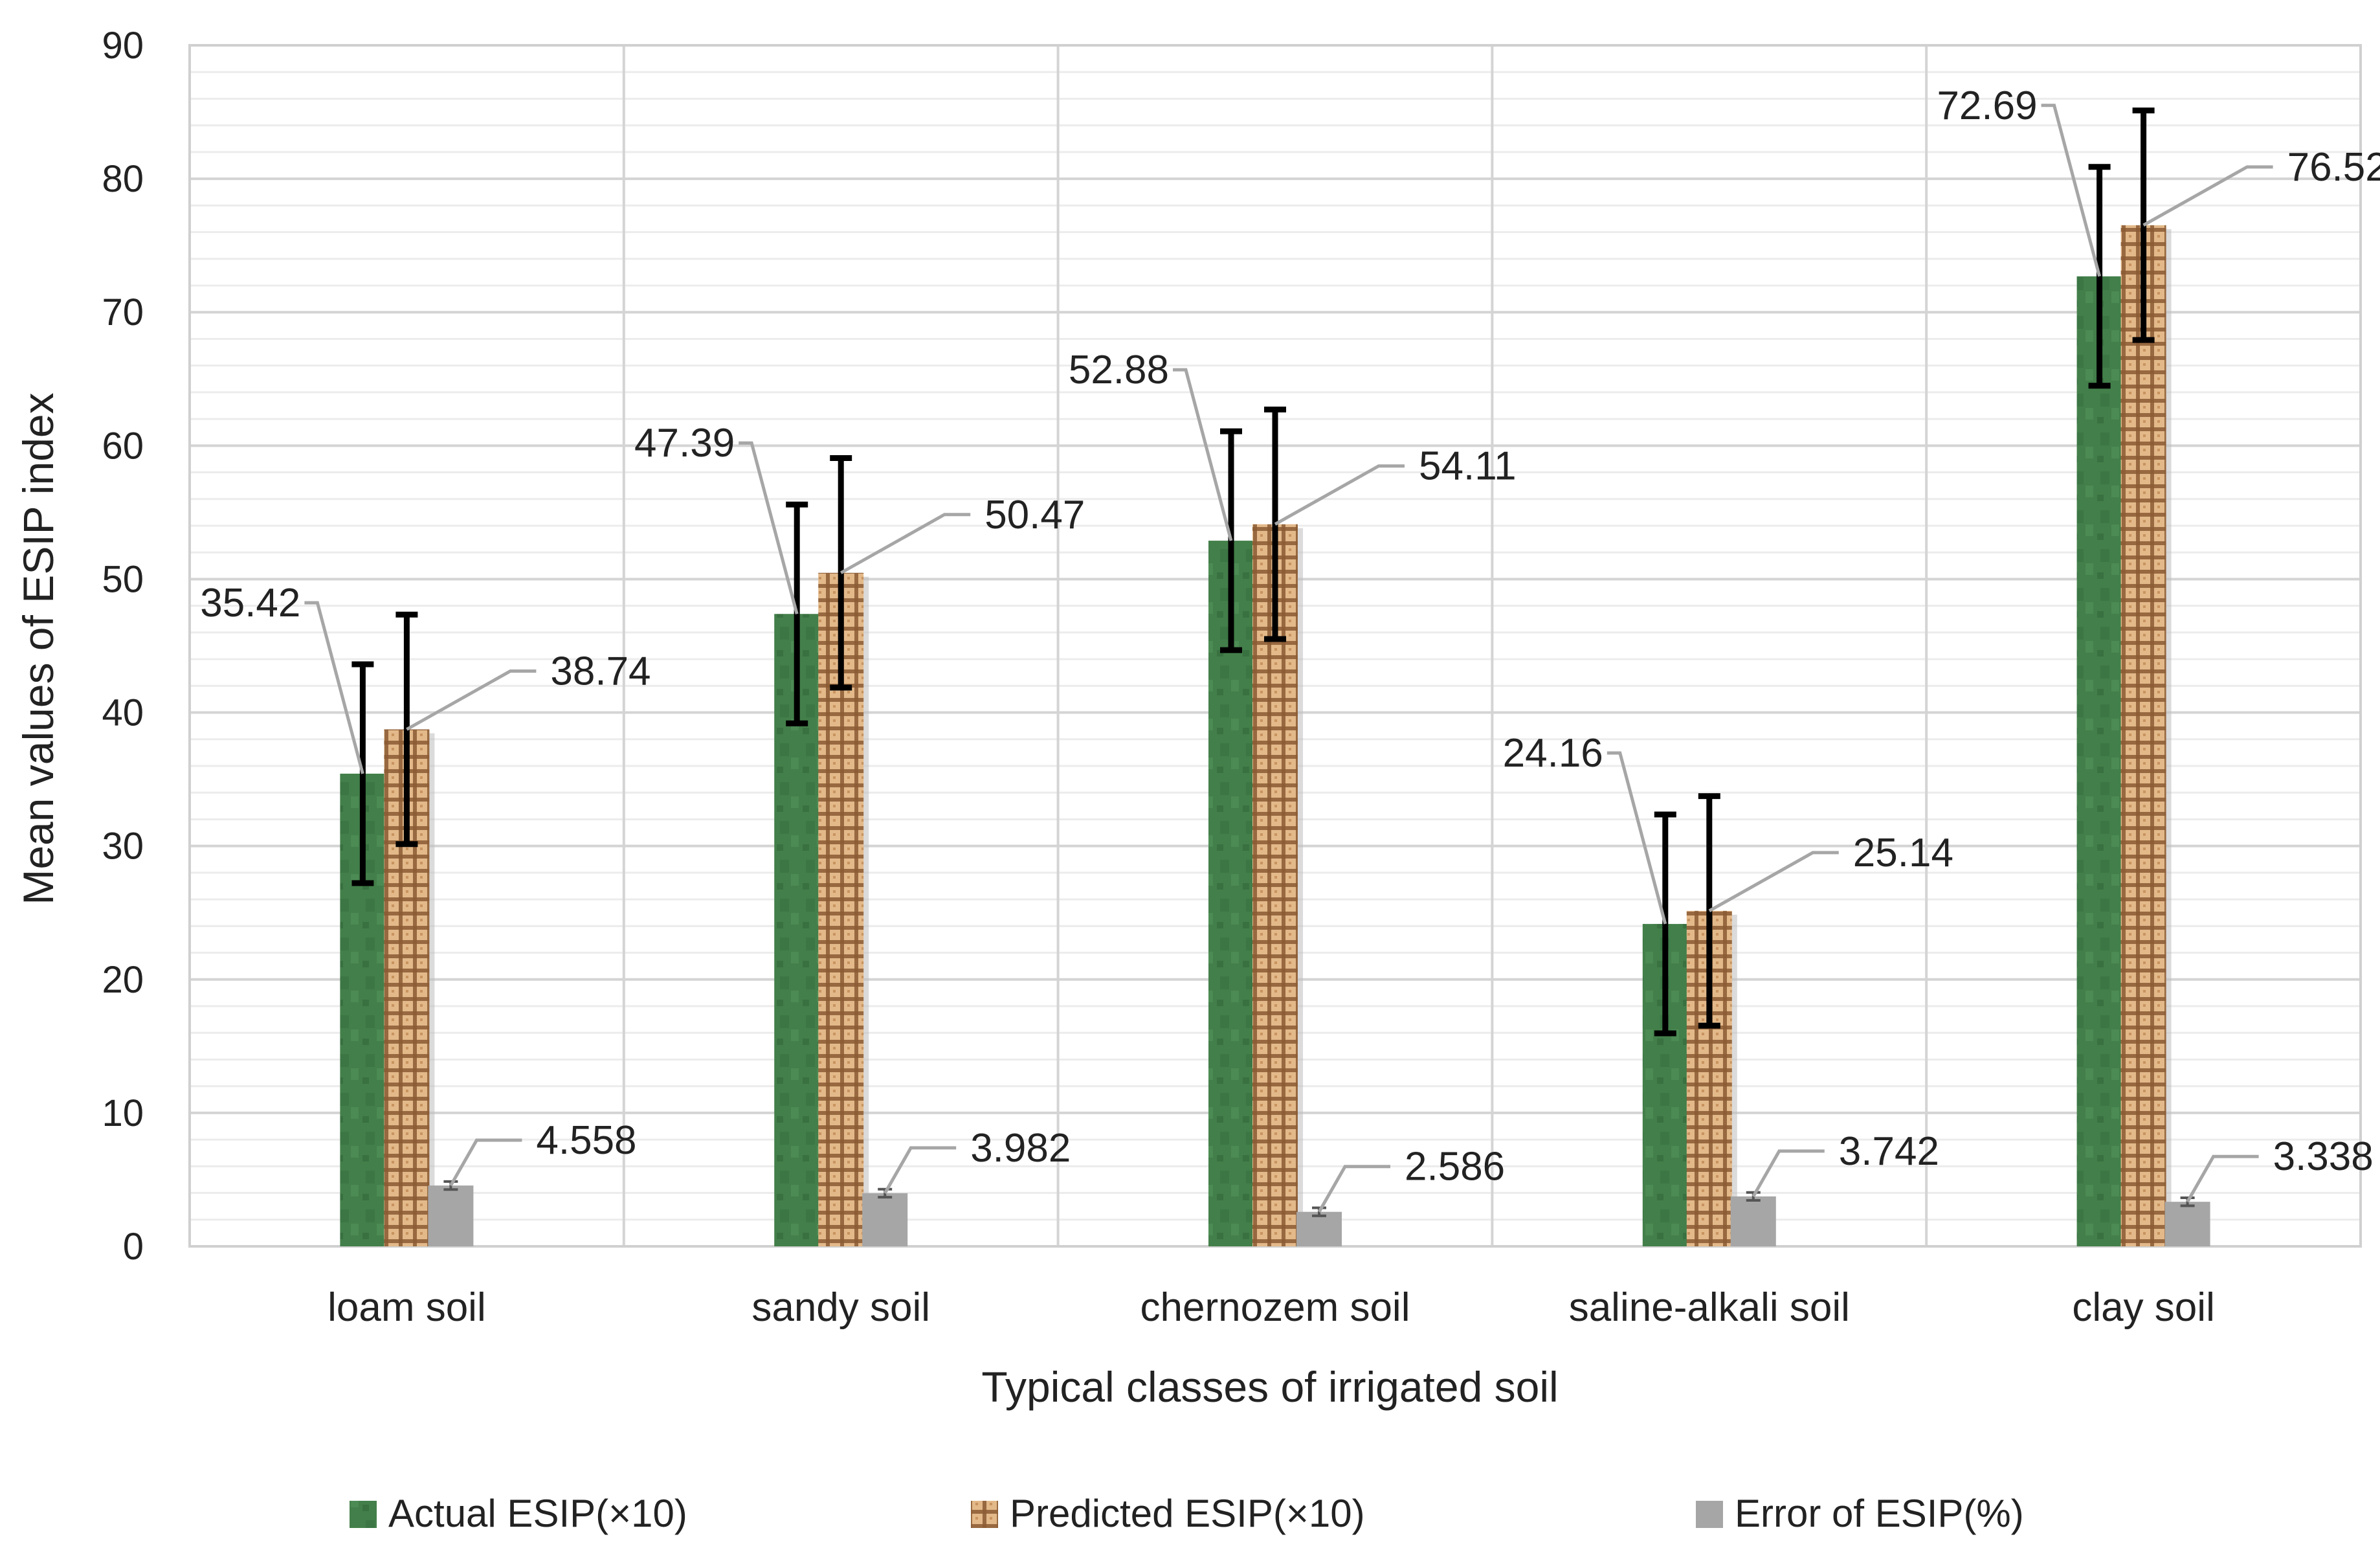 The image size is (2380, 1561). What do you see at coordinates (1034, 515) in the screenshot?
I see `data-label: 50.47` at bounding box center [1034, 515].